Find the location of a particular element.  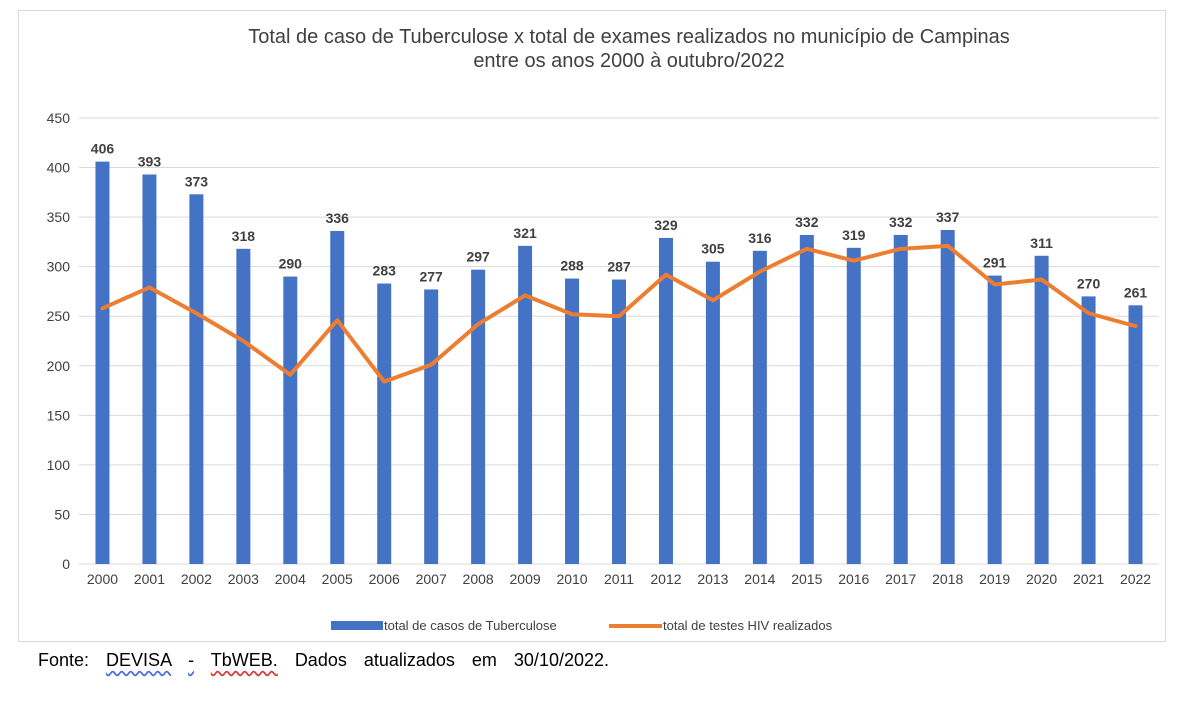

bar-value-label: 406 is located at coordinates (103, 149).